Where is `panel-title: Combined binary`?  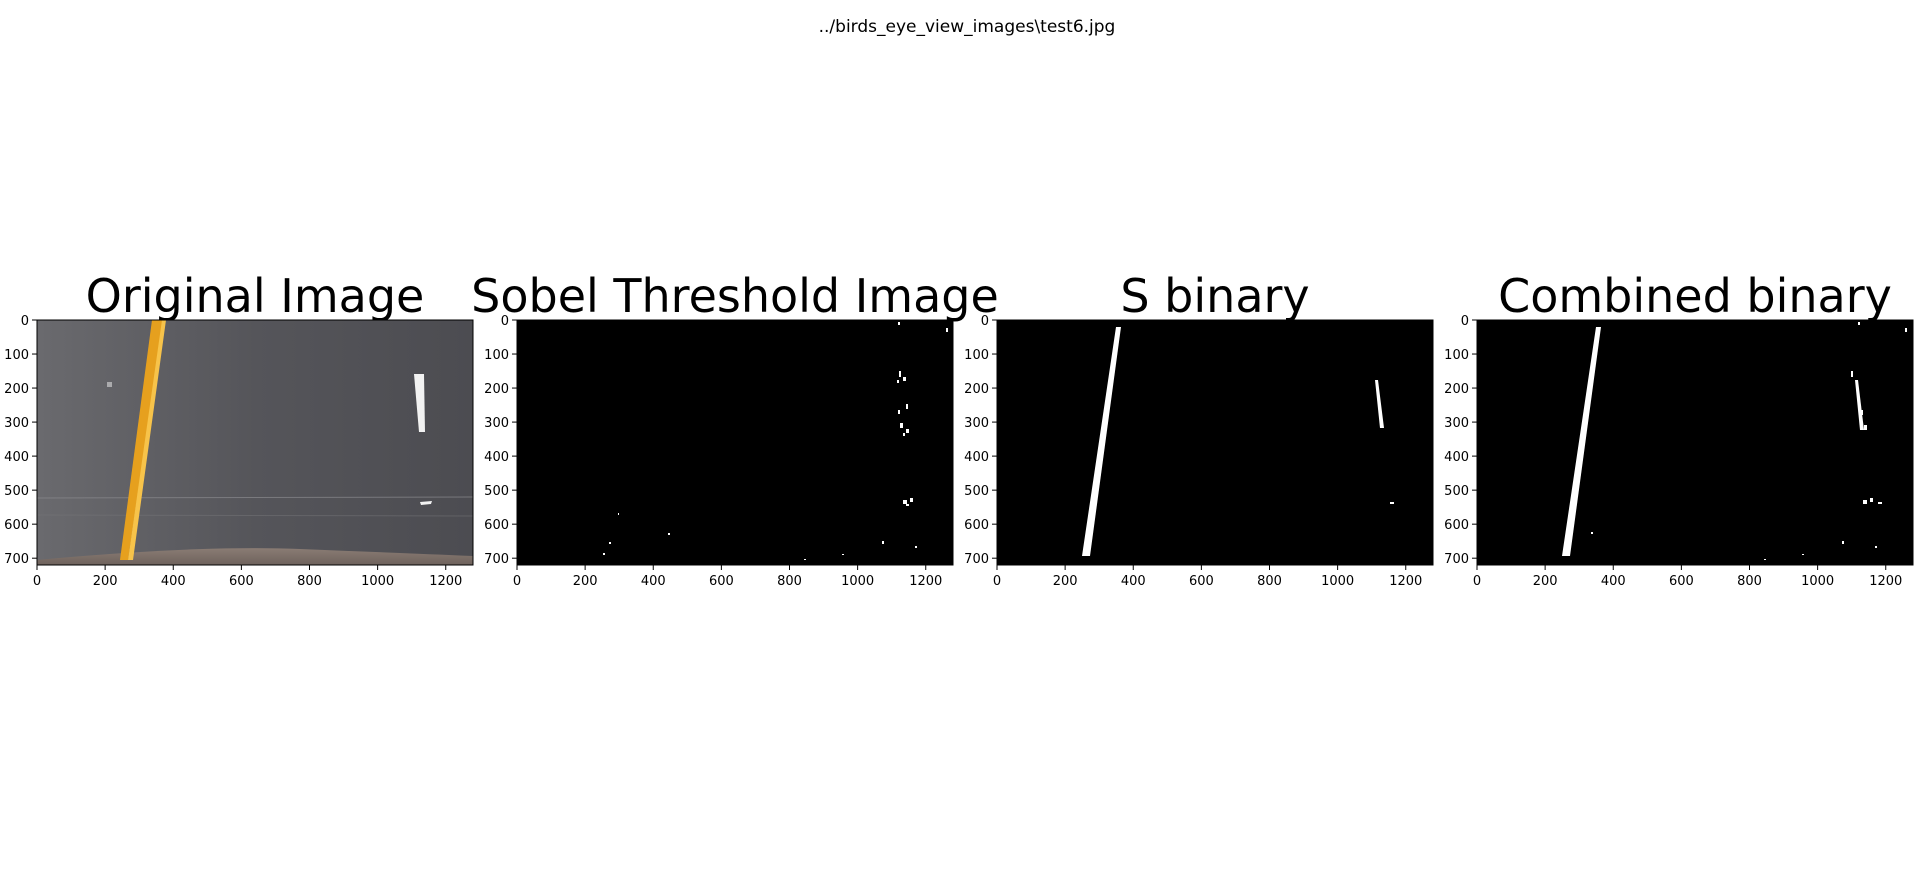
panel-title: Combined binary is located at coordinates (1695, 296).